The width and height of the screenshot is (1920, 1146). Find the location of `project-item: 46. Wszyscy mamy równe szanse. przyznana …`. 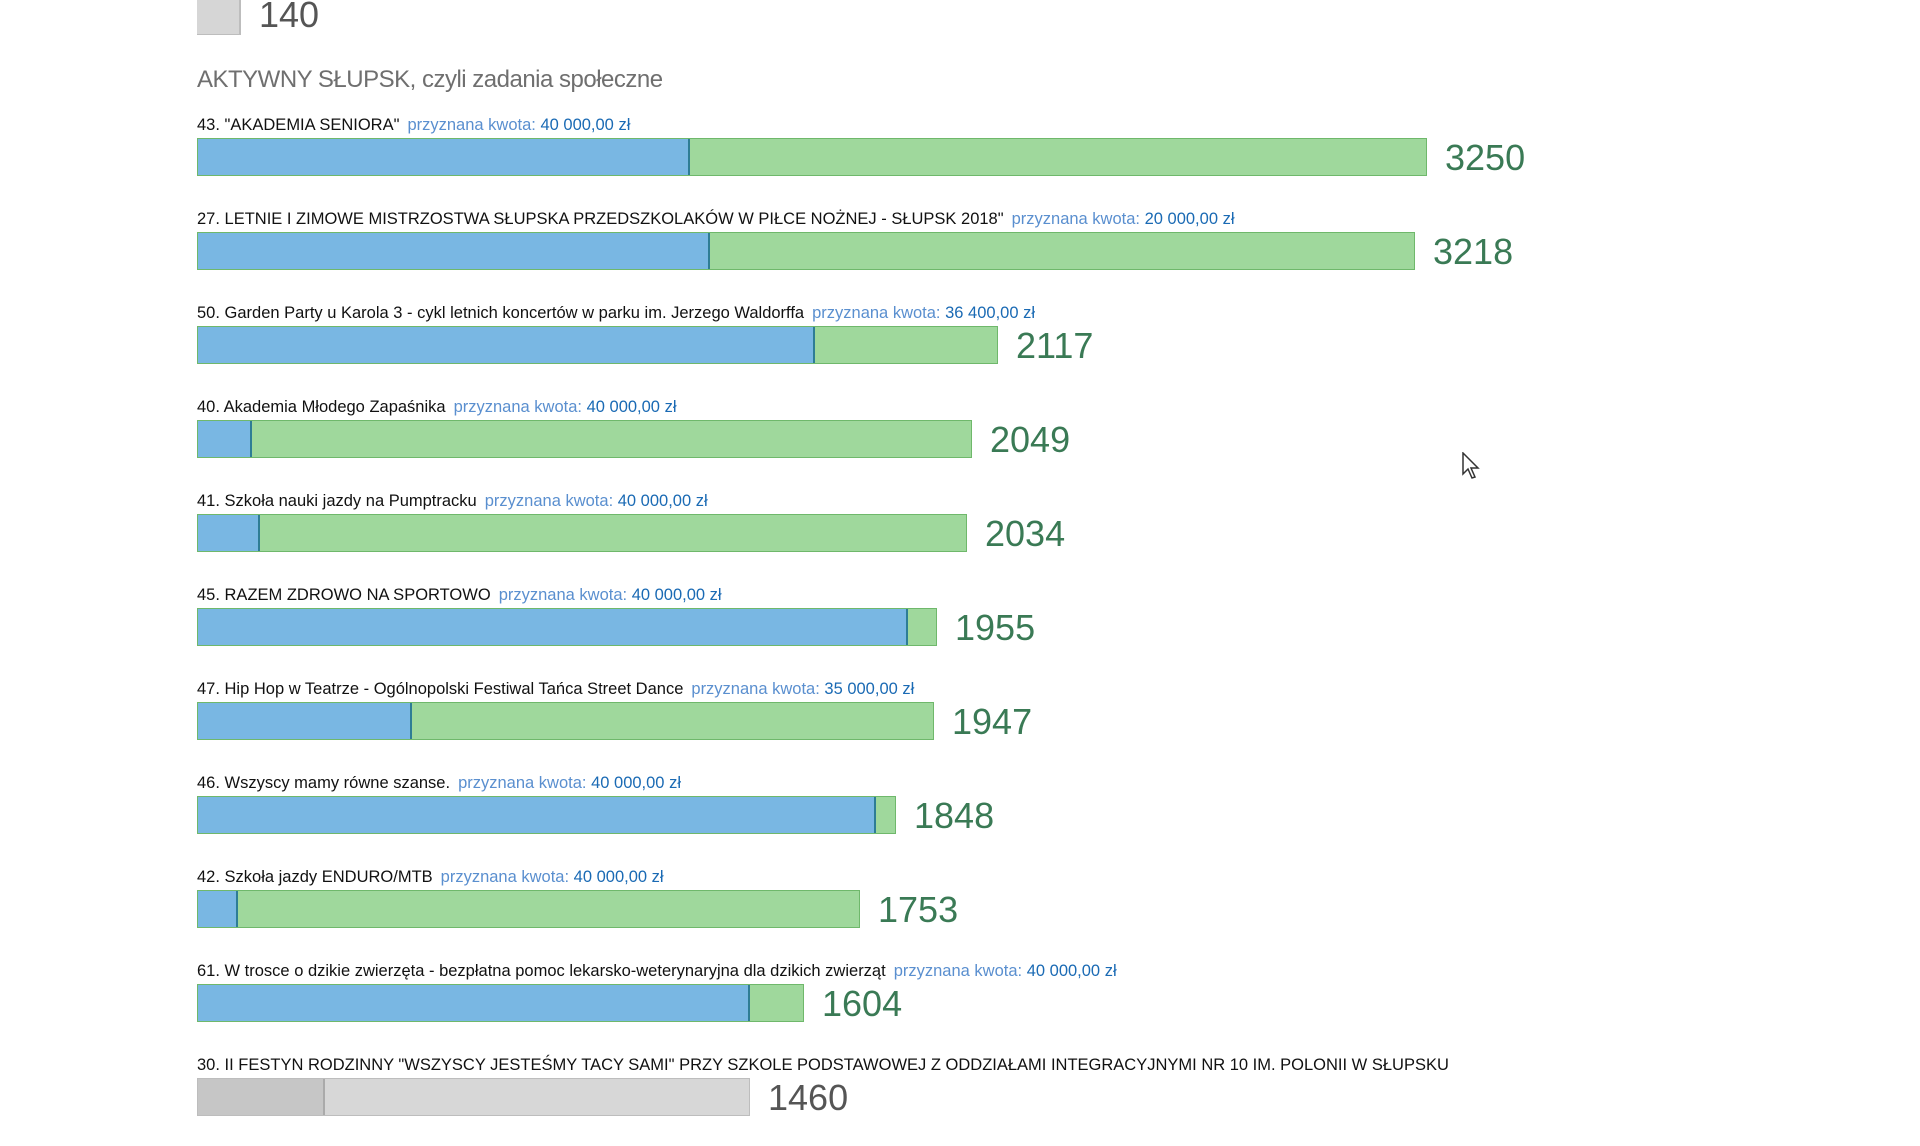

project-item: 46. Wszyscy mamy równe szanse. przyznana … is located at coordinates (1022, 818).